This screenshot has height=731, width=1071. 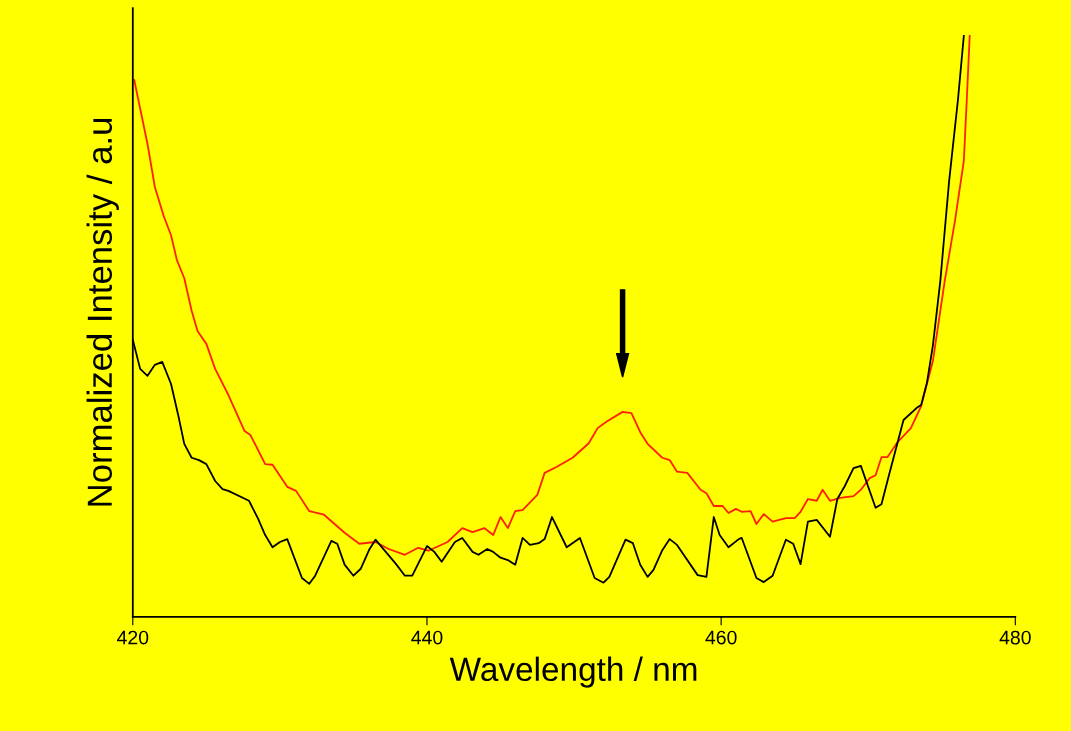 What do you see at coordinates (133, 637) in the screenshot?
I see `x-tick-label: 420` at bounding box center [133, 637].